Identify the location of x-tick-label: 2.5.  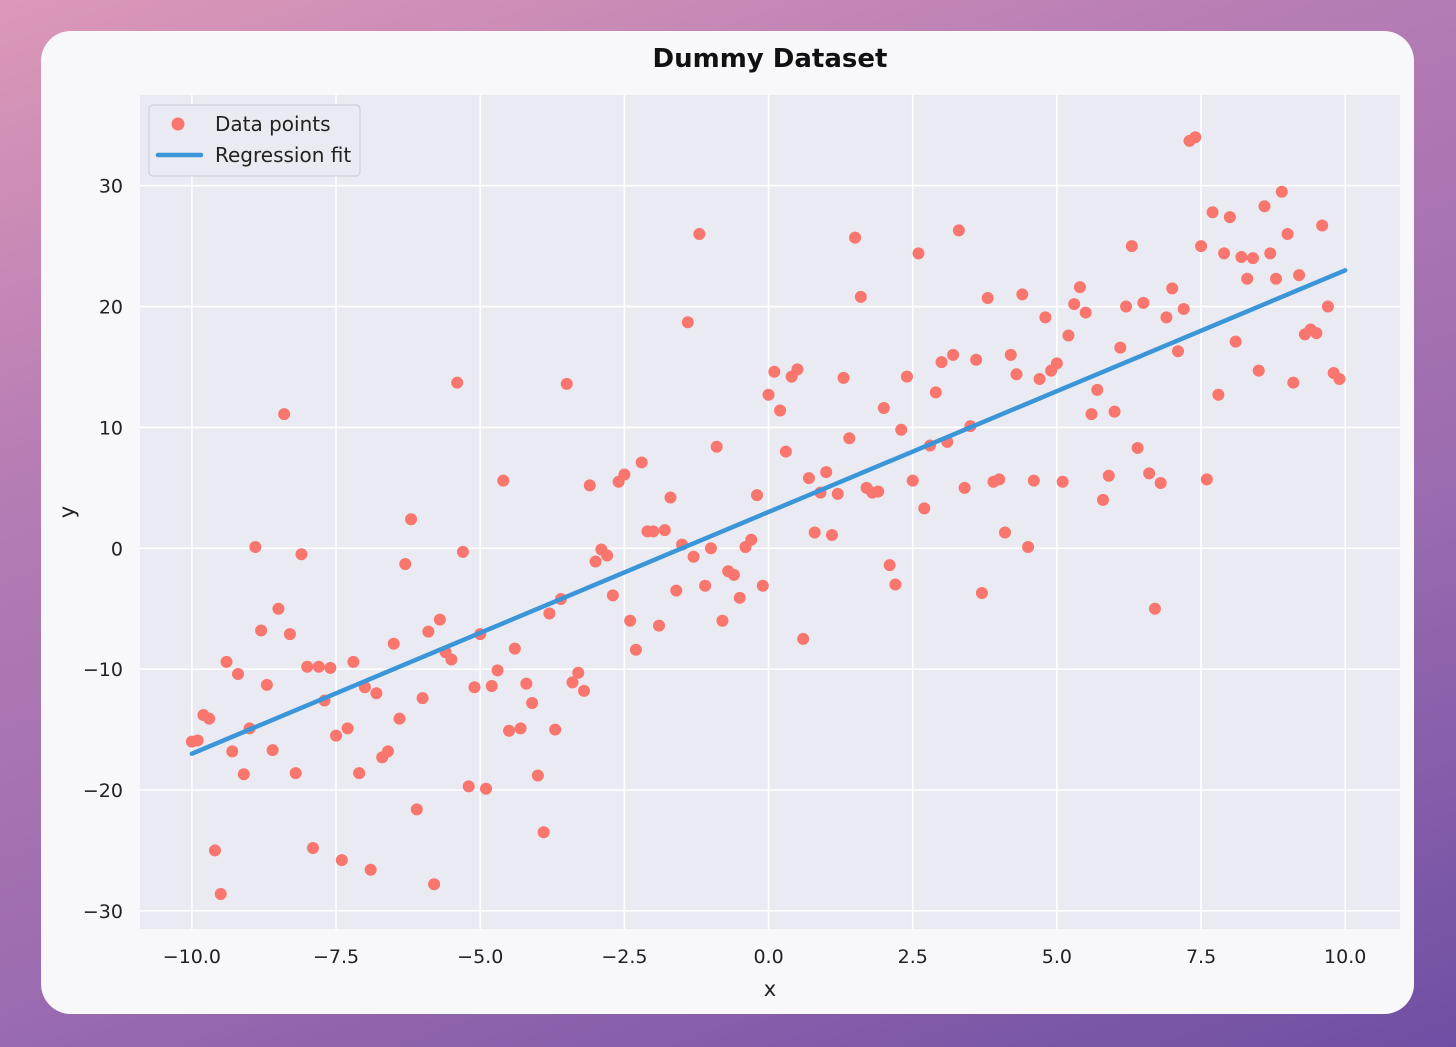
(913, 957).